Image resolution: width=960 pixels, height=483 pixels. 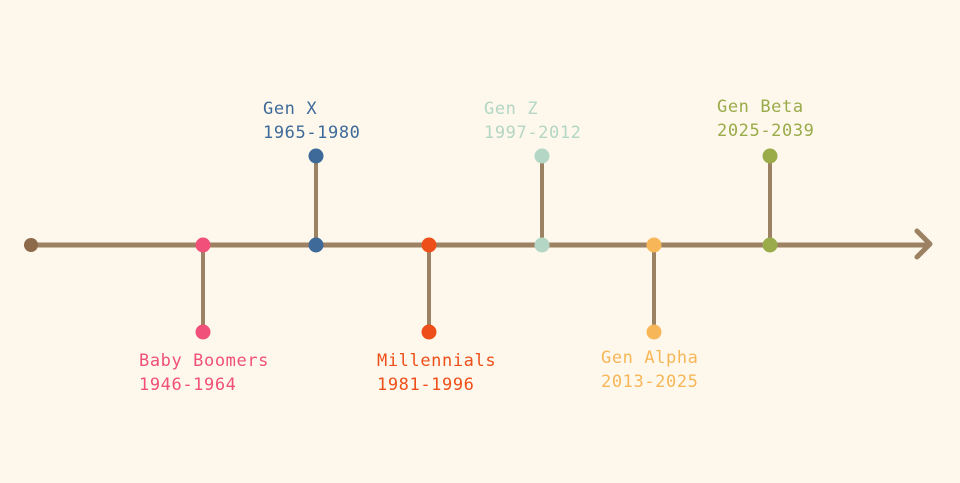 I want to click on generation-name: Baby Boomers, so click(x=204, y=361).